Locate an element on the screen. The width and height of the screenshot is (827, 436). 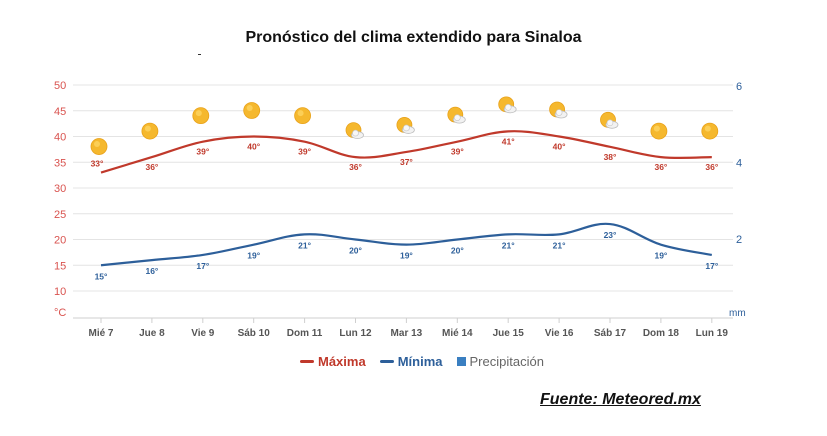
legend-item-min: Mínima is located at coordinates (411, 361).